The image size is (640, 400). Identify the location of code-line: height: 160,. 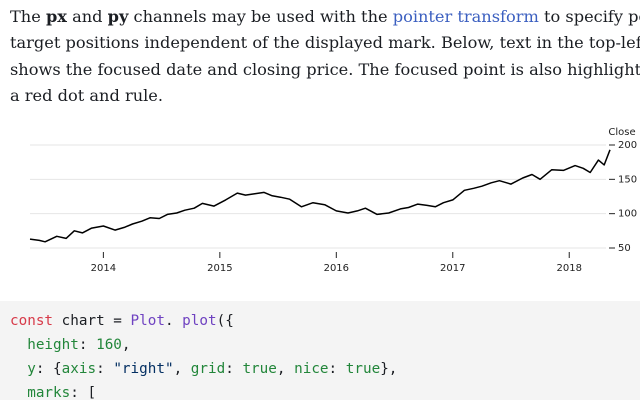
(70, 345).